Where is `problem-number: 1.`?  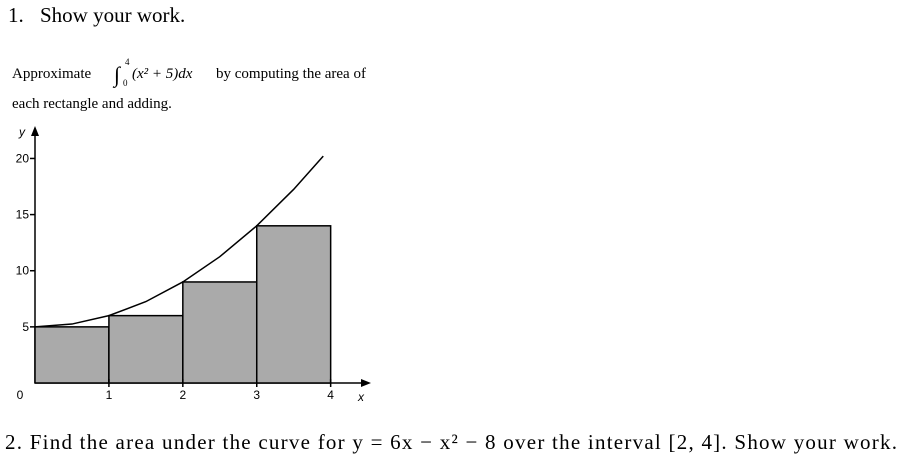
problem-number: 1. is located at coordinates (16, 15).